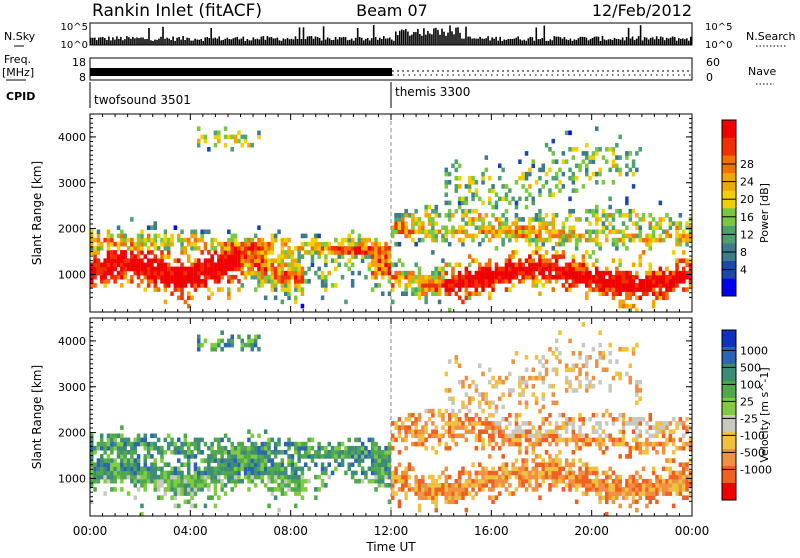 Image resolution: width=800 pixels, height=558 pixels. I want to click on x-tick-label: 12:00, so click(391, 531).